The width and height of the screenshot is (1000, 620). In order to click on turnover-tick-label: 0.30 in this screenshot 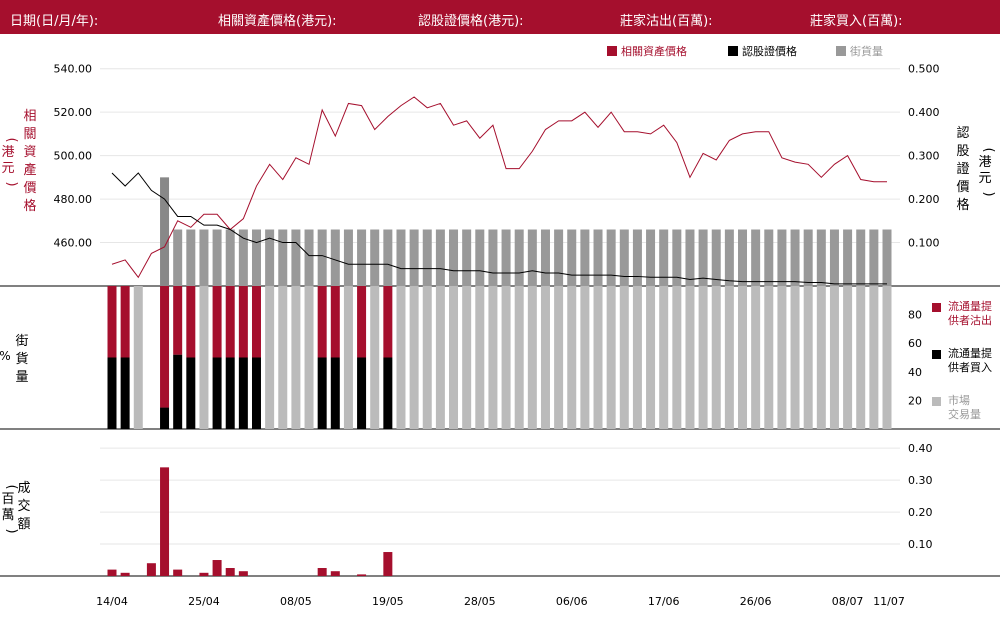, I will do `click(920, 480)`.